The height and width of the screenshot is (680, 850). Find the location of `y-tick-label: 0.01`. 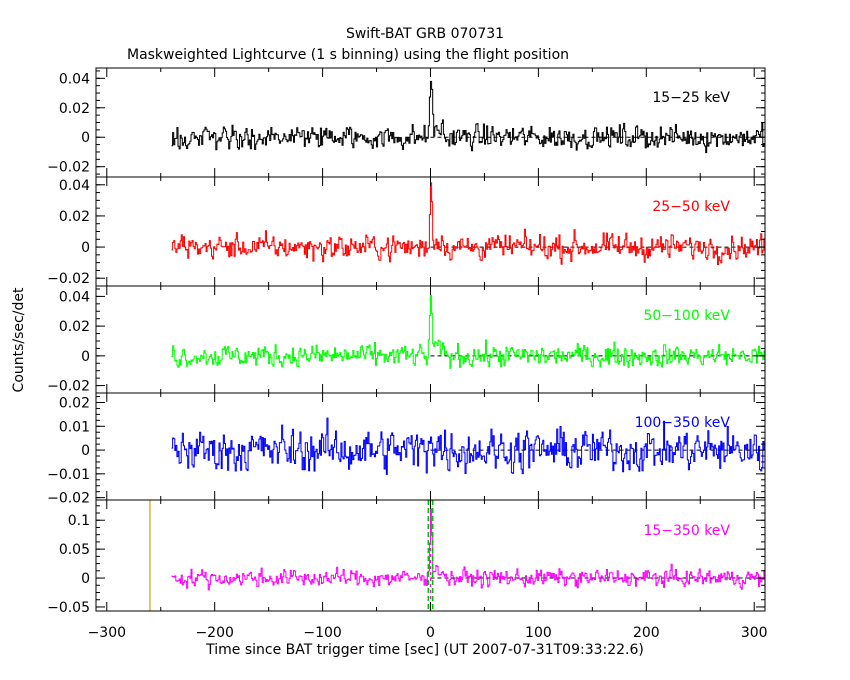

y-tick-label: 0.01 is located at coordinates (74, 427).